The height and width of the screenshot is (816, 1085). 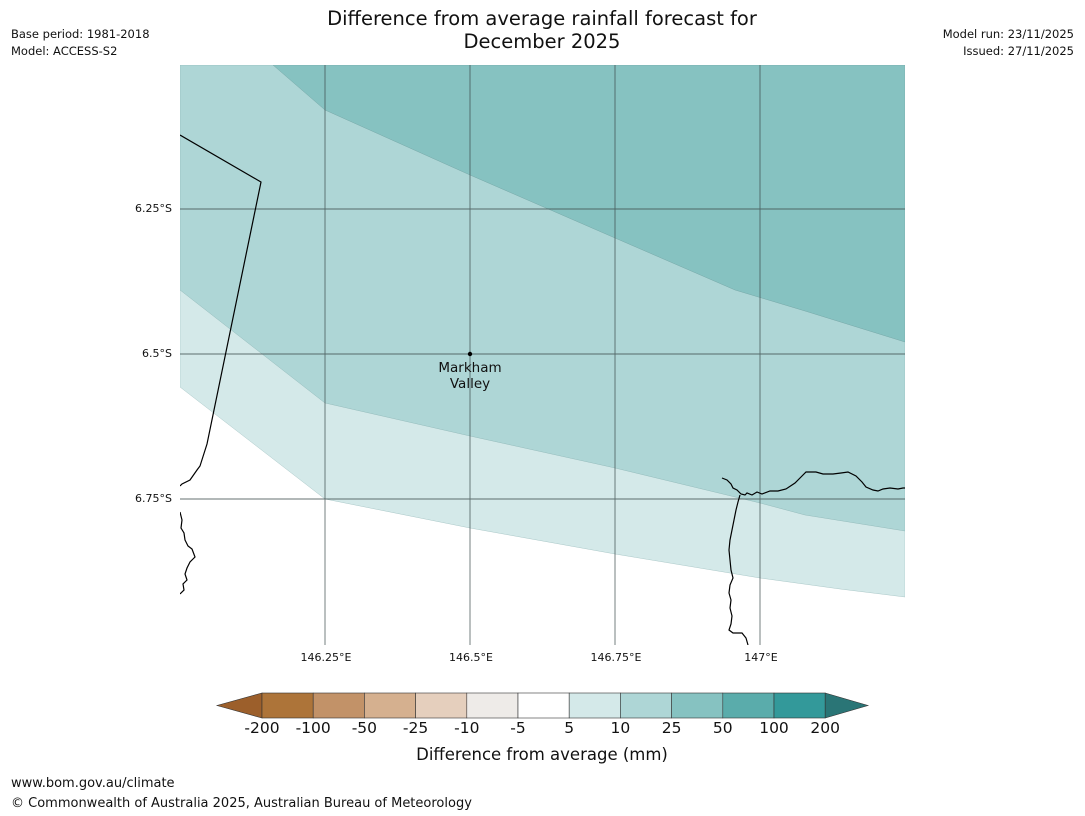 I want to click on lon-label-146-25: 146.25°E, so click(x=326, y=657).